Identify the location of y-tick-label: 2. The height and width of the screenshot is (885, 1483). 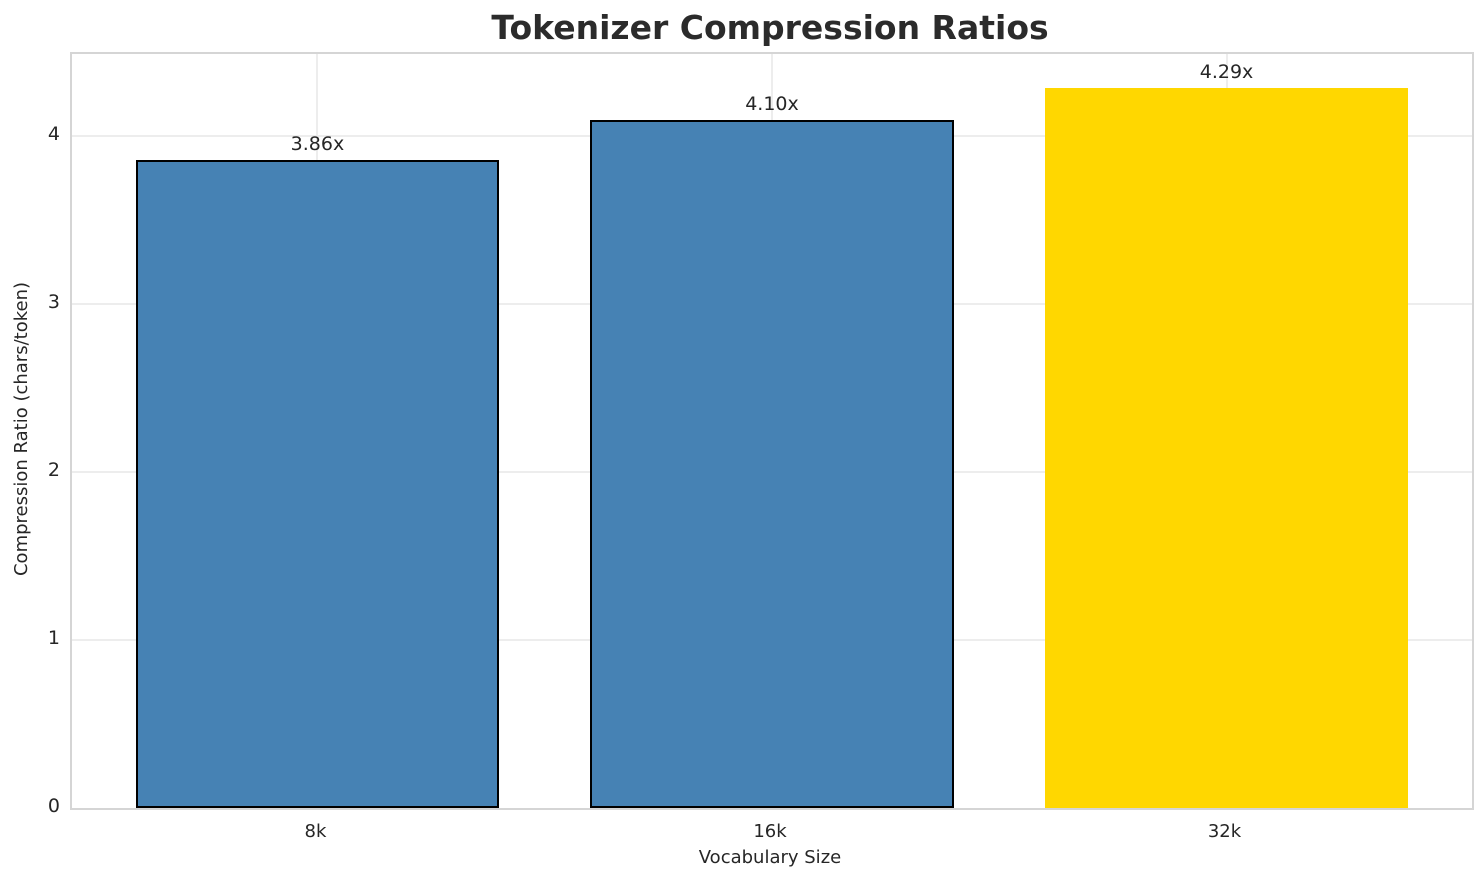
(53, 470).